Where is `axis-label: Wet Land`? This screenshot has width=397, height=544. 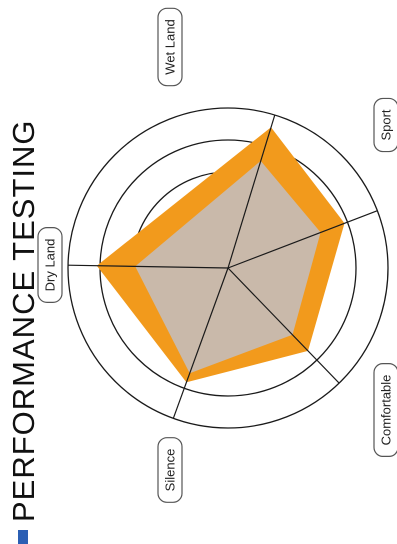
axis-label: Wet Land is located at coordinates (170, 47).